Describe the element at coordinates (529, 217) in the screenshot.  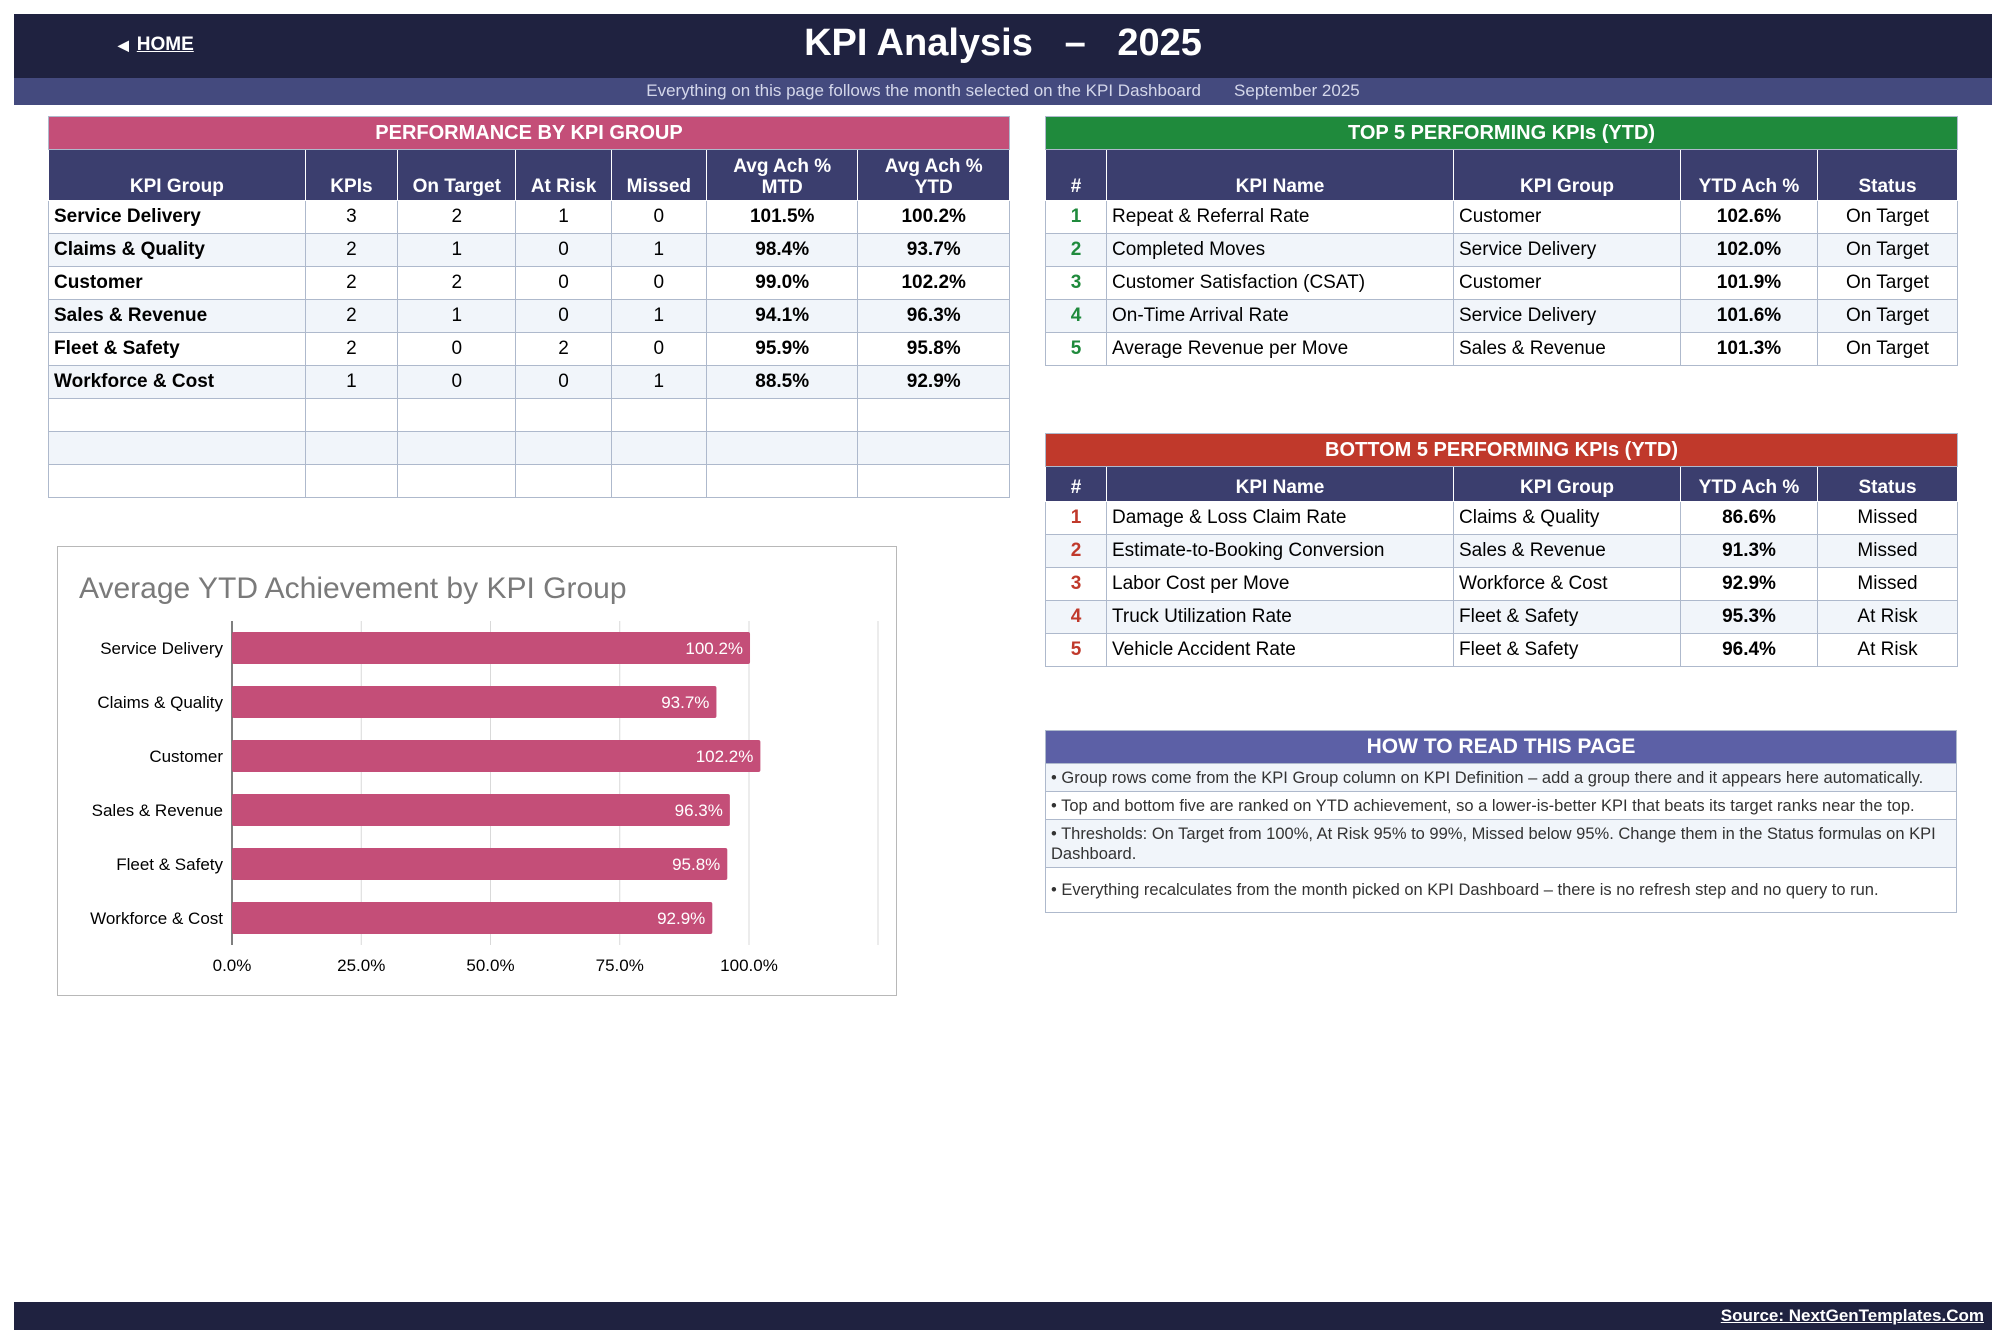
I see `table-row: Service Delivery 3 2 1 0 101.5% 100.2%` at that location.